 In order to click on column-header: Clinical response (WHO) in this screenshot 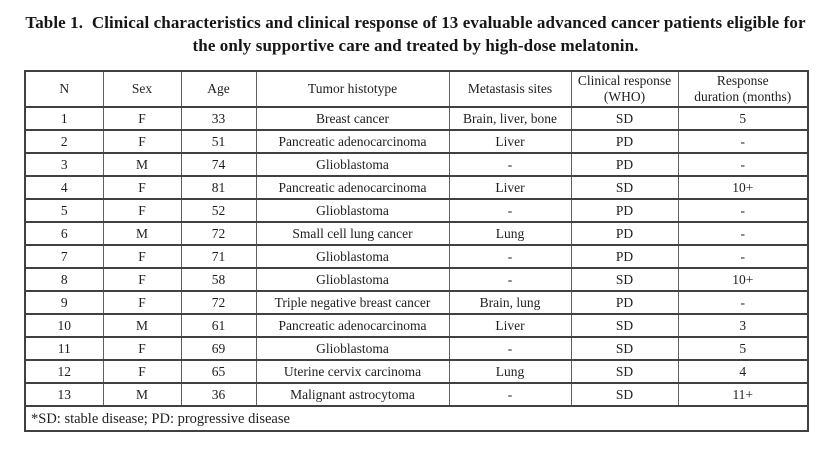, I will do `click(624, 89)`.